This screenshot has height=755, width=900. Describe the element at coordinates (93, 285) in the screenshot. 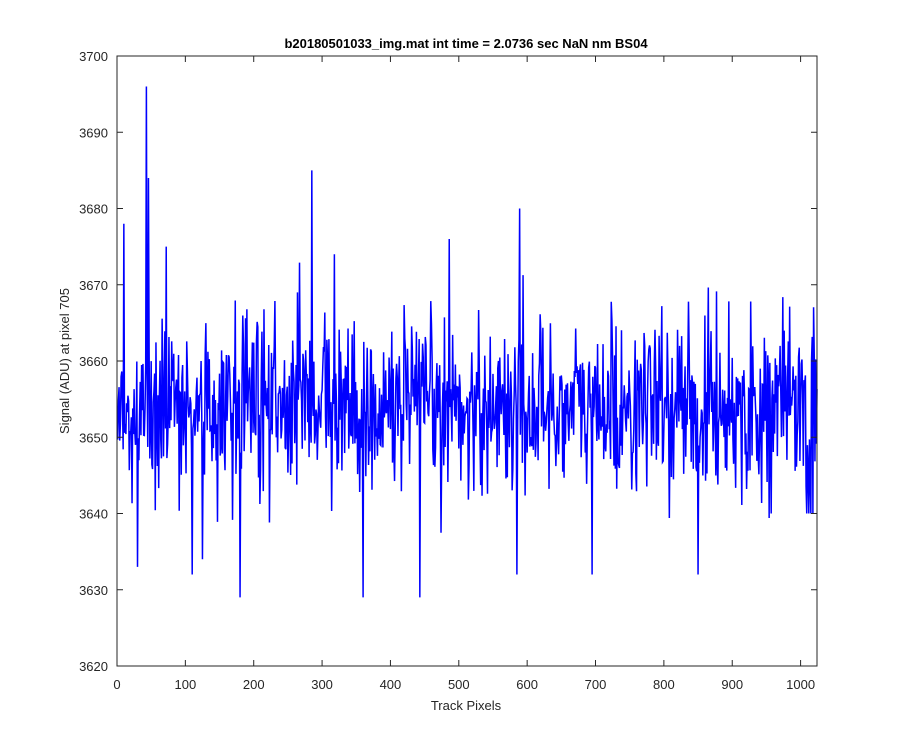

I see `y-tick-label: 3670` at that location.